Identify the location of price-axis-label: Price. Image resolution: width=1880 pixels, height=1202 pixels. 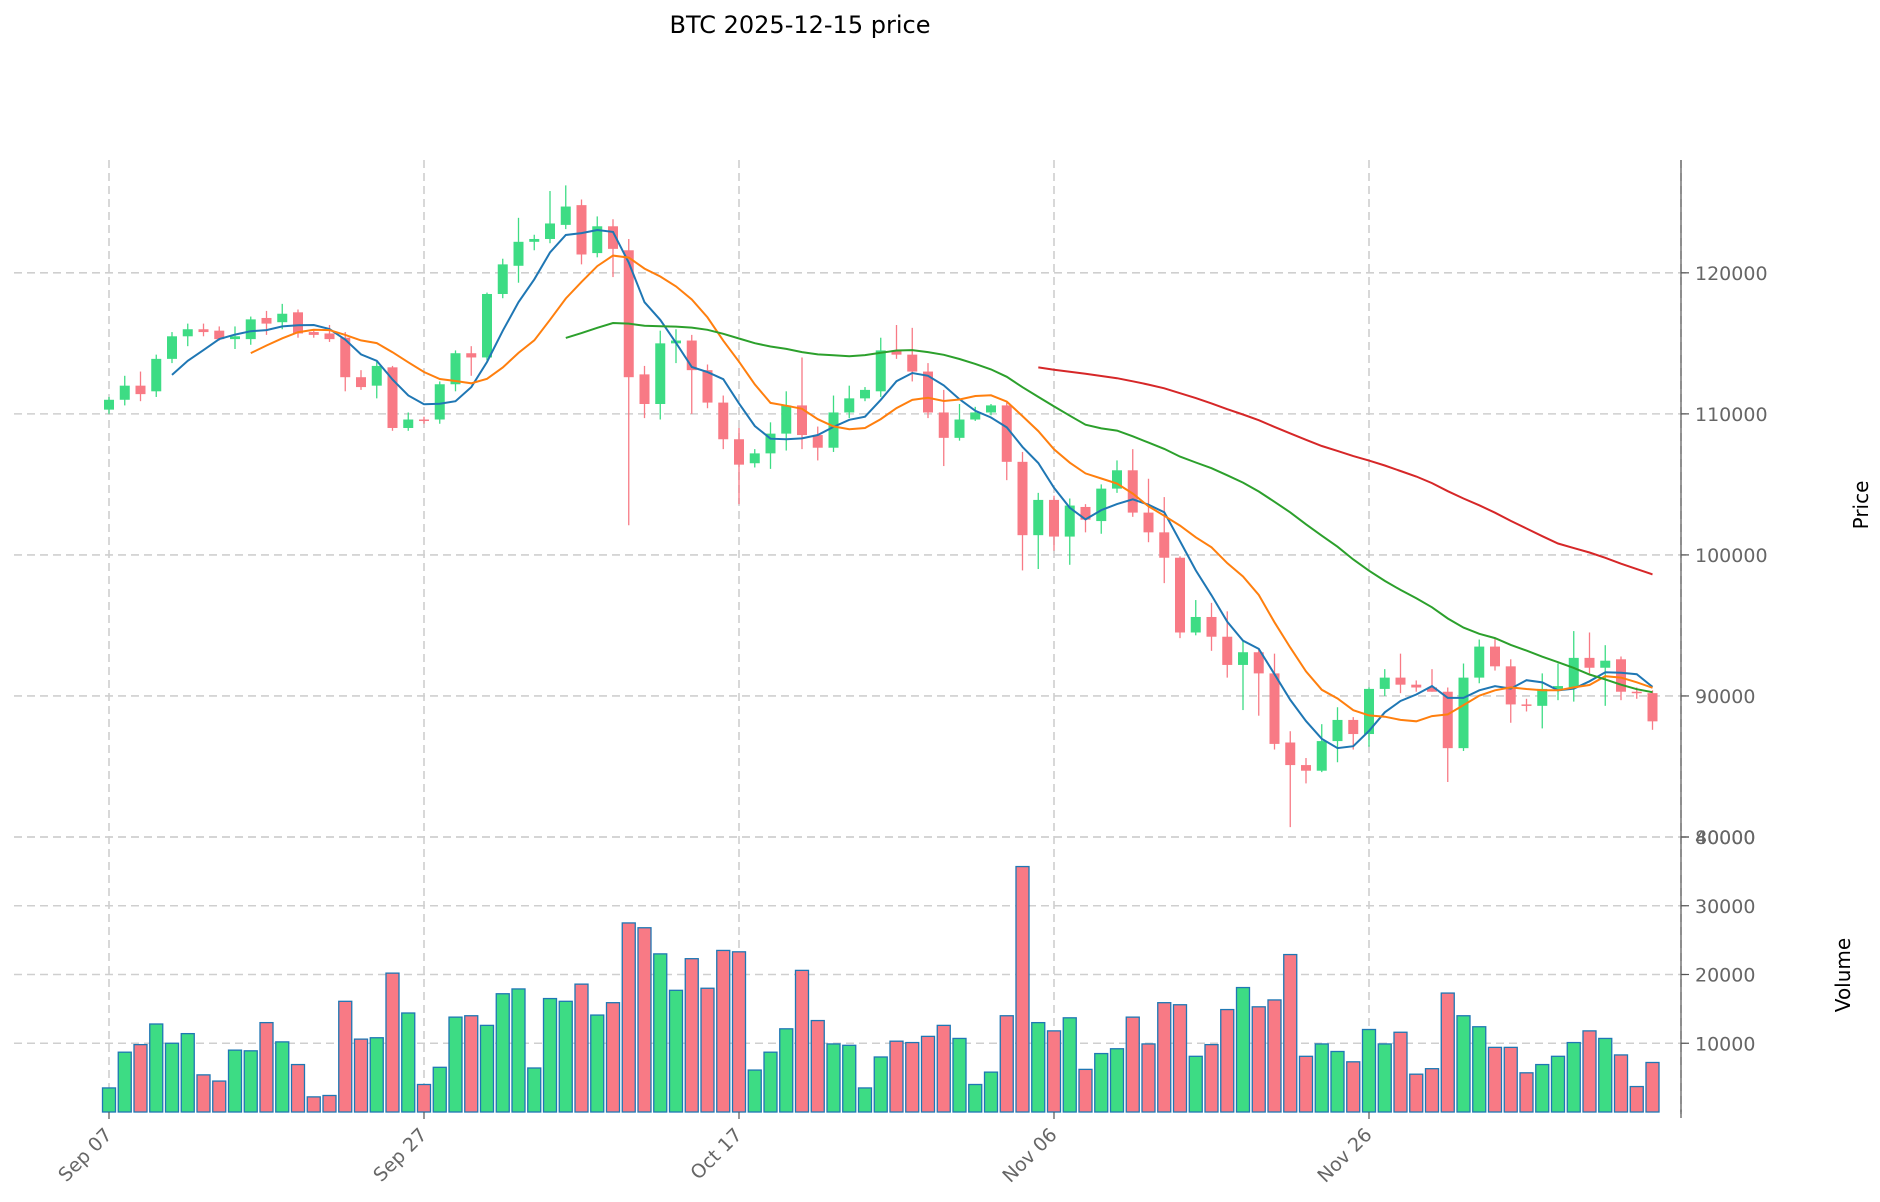
(1861, 505).